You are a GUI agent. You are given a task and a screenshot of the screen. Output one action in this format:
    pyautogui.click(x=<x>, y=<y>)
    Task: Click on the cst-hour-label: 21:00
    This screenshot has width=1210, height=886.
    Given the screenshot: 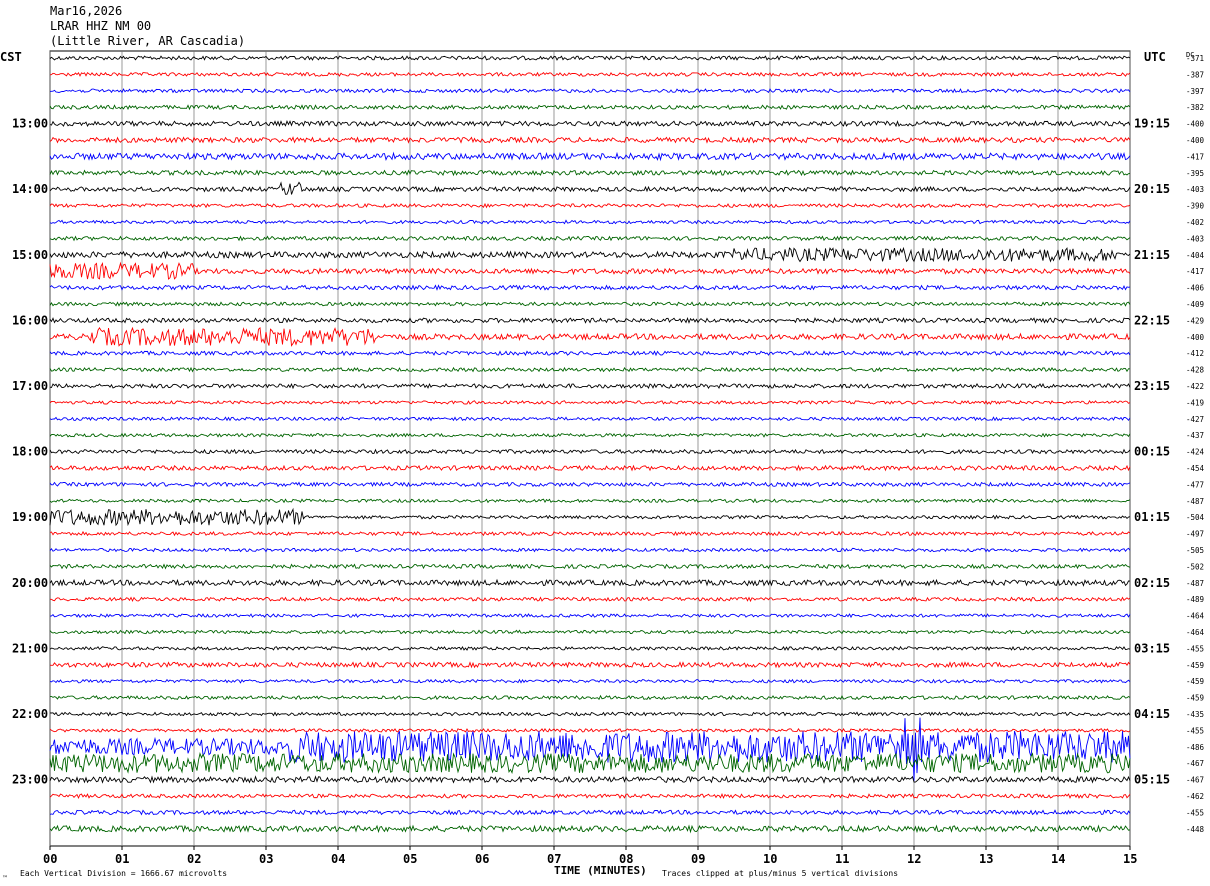 What is the action you would take?
    pyautogui.click(x=30, y=648)
    